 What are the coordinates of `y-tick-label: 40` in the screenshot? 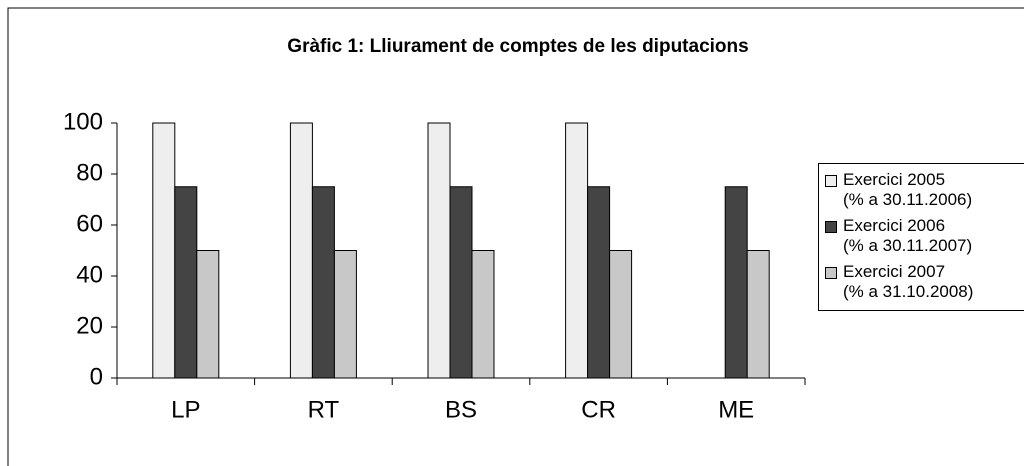 It's located at (89, 274).